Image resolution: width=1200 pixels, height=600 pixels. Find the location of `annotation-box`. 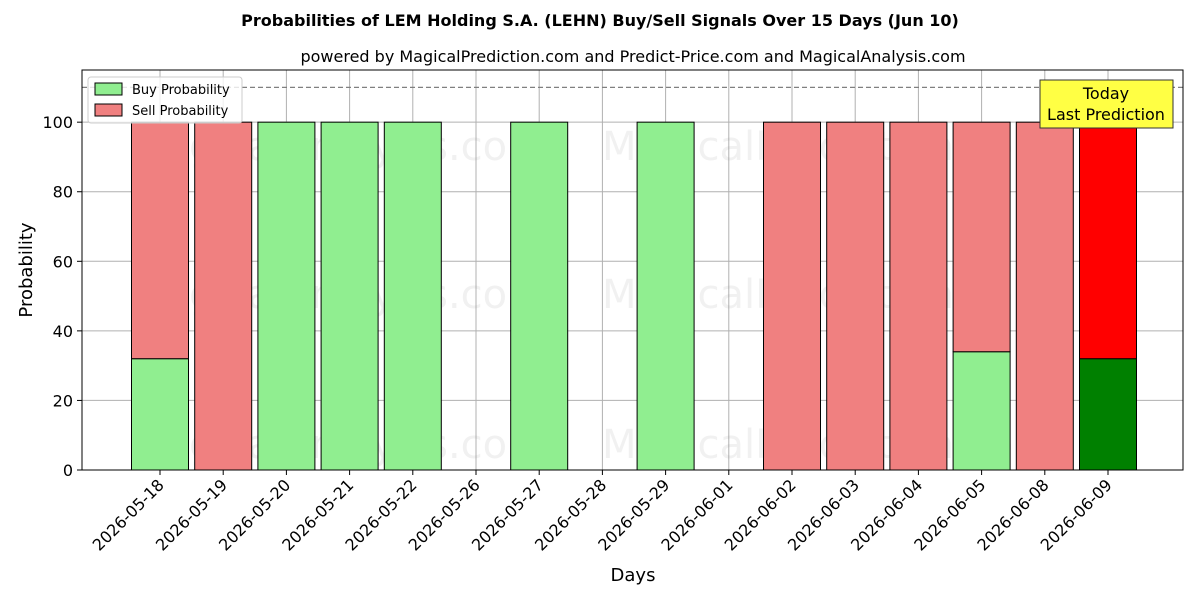

annotation-box is located at coordinates (1106, 104).